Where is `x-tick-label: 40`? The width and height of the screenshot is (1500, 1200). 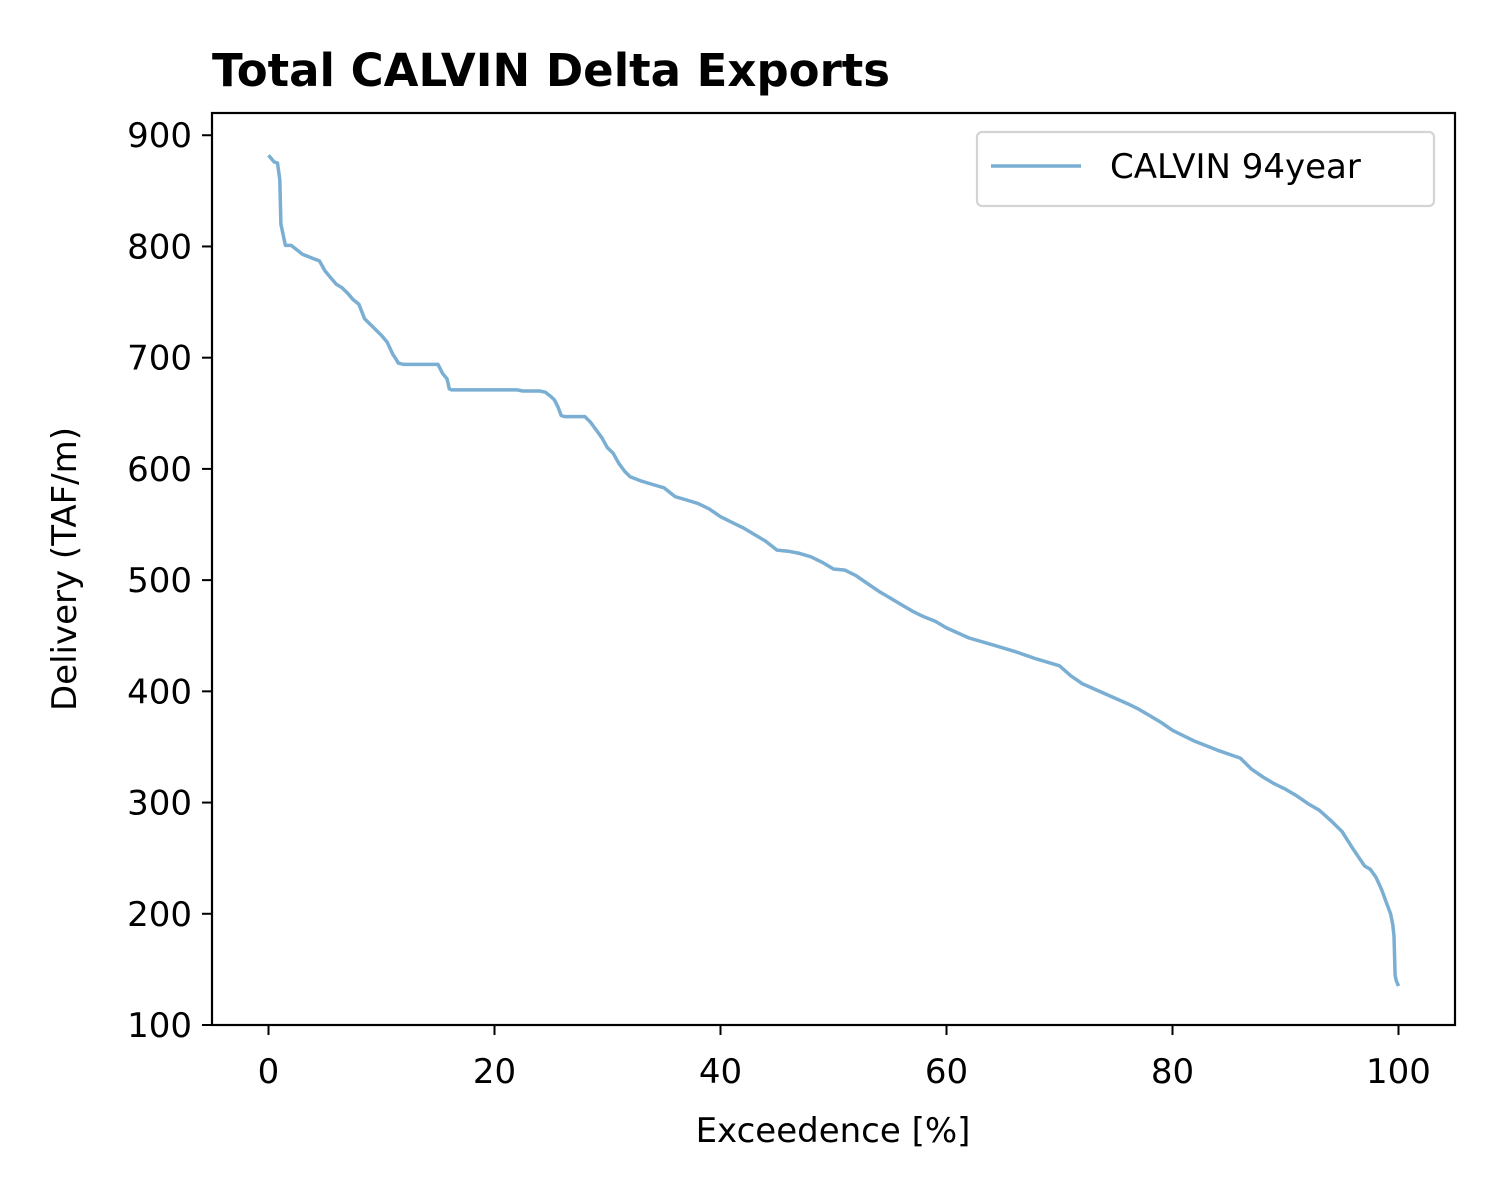 x-tick-label: 40 is located at coordinates (720, 1072).